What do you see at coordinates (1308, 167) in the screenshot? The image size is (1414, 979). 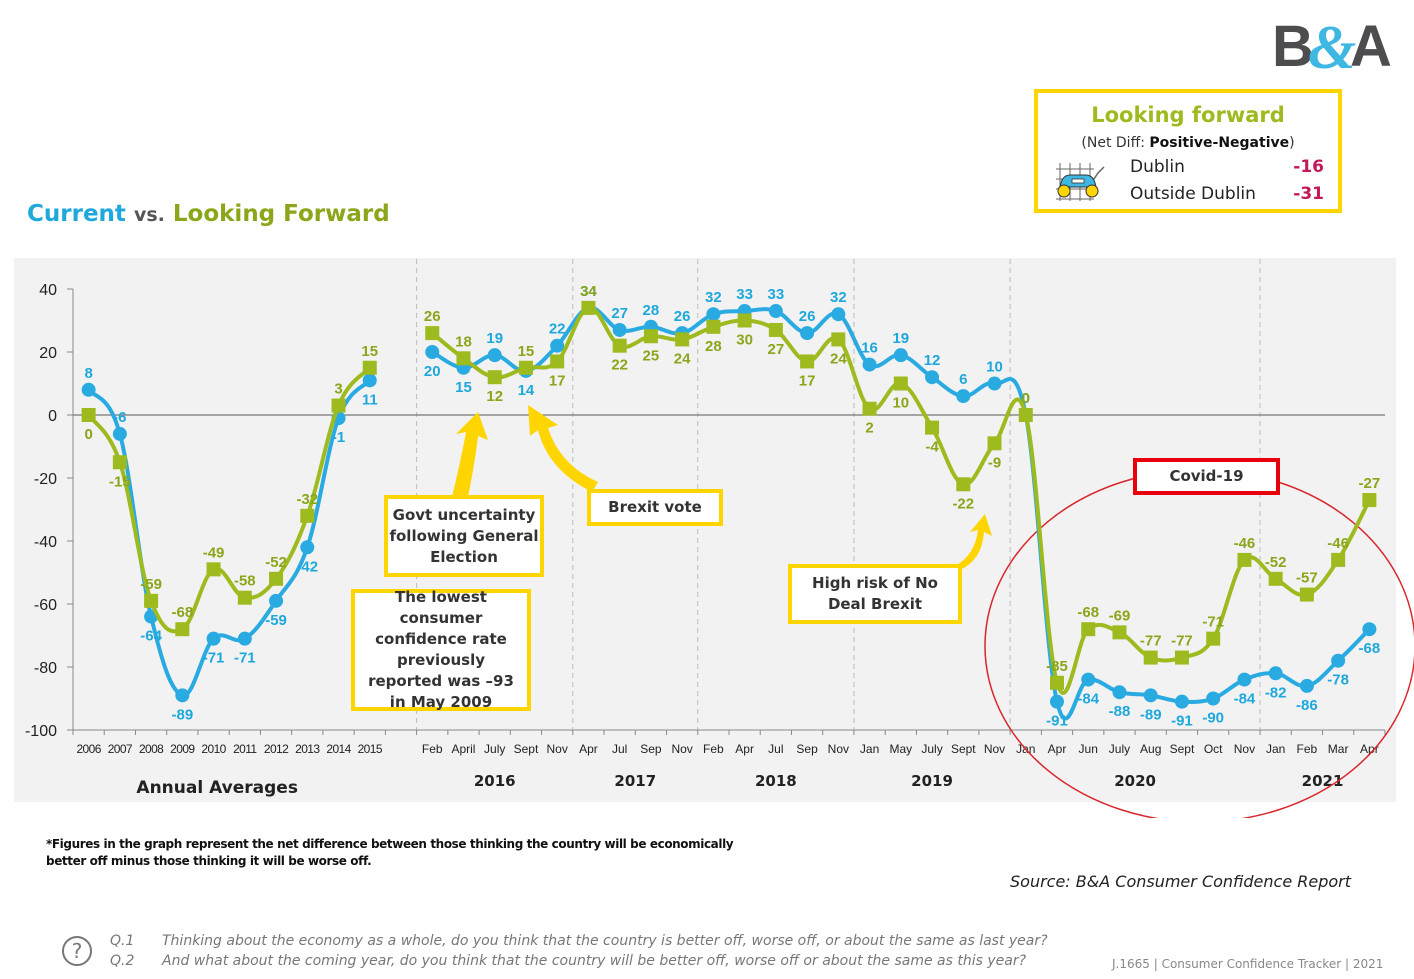 I see `dublin-value: -16` at bounding box center [1308, 167].